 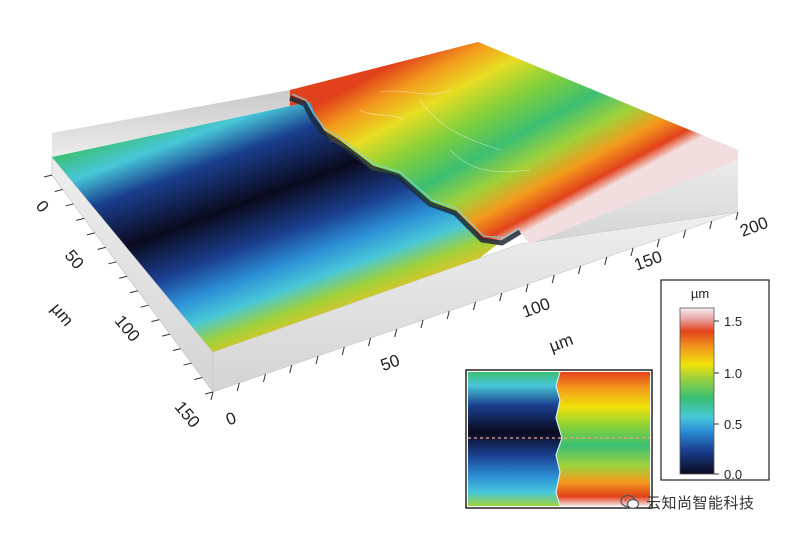 What do you see at coordinates (127, 328) in the screenshot?
I see `y-tick-label-100: 100` at bounding box center [127, 328].